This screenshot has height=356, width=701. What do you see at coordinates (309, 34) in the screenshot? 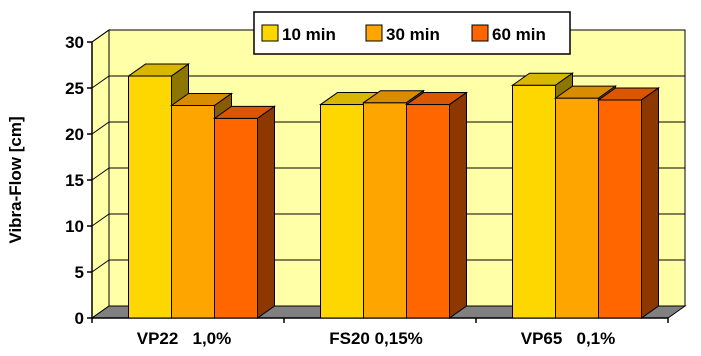
I see `legend-label: 10 min` at bounding box center [309, 34].